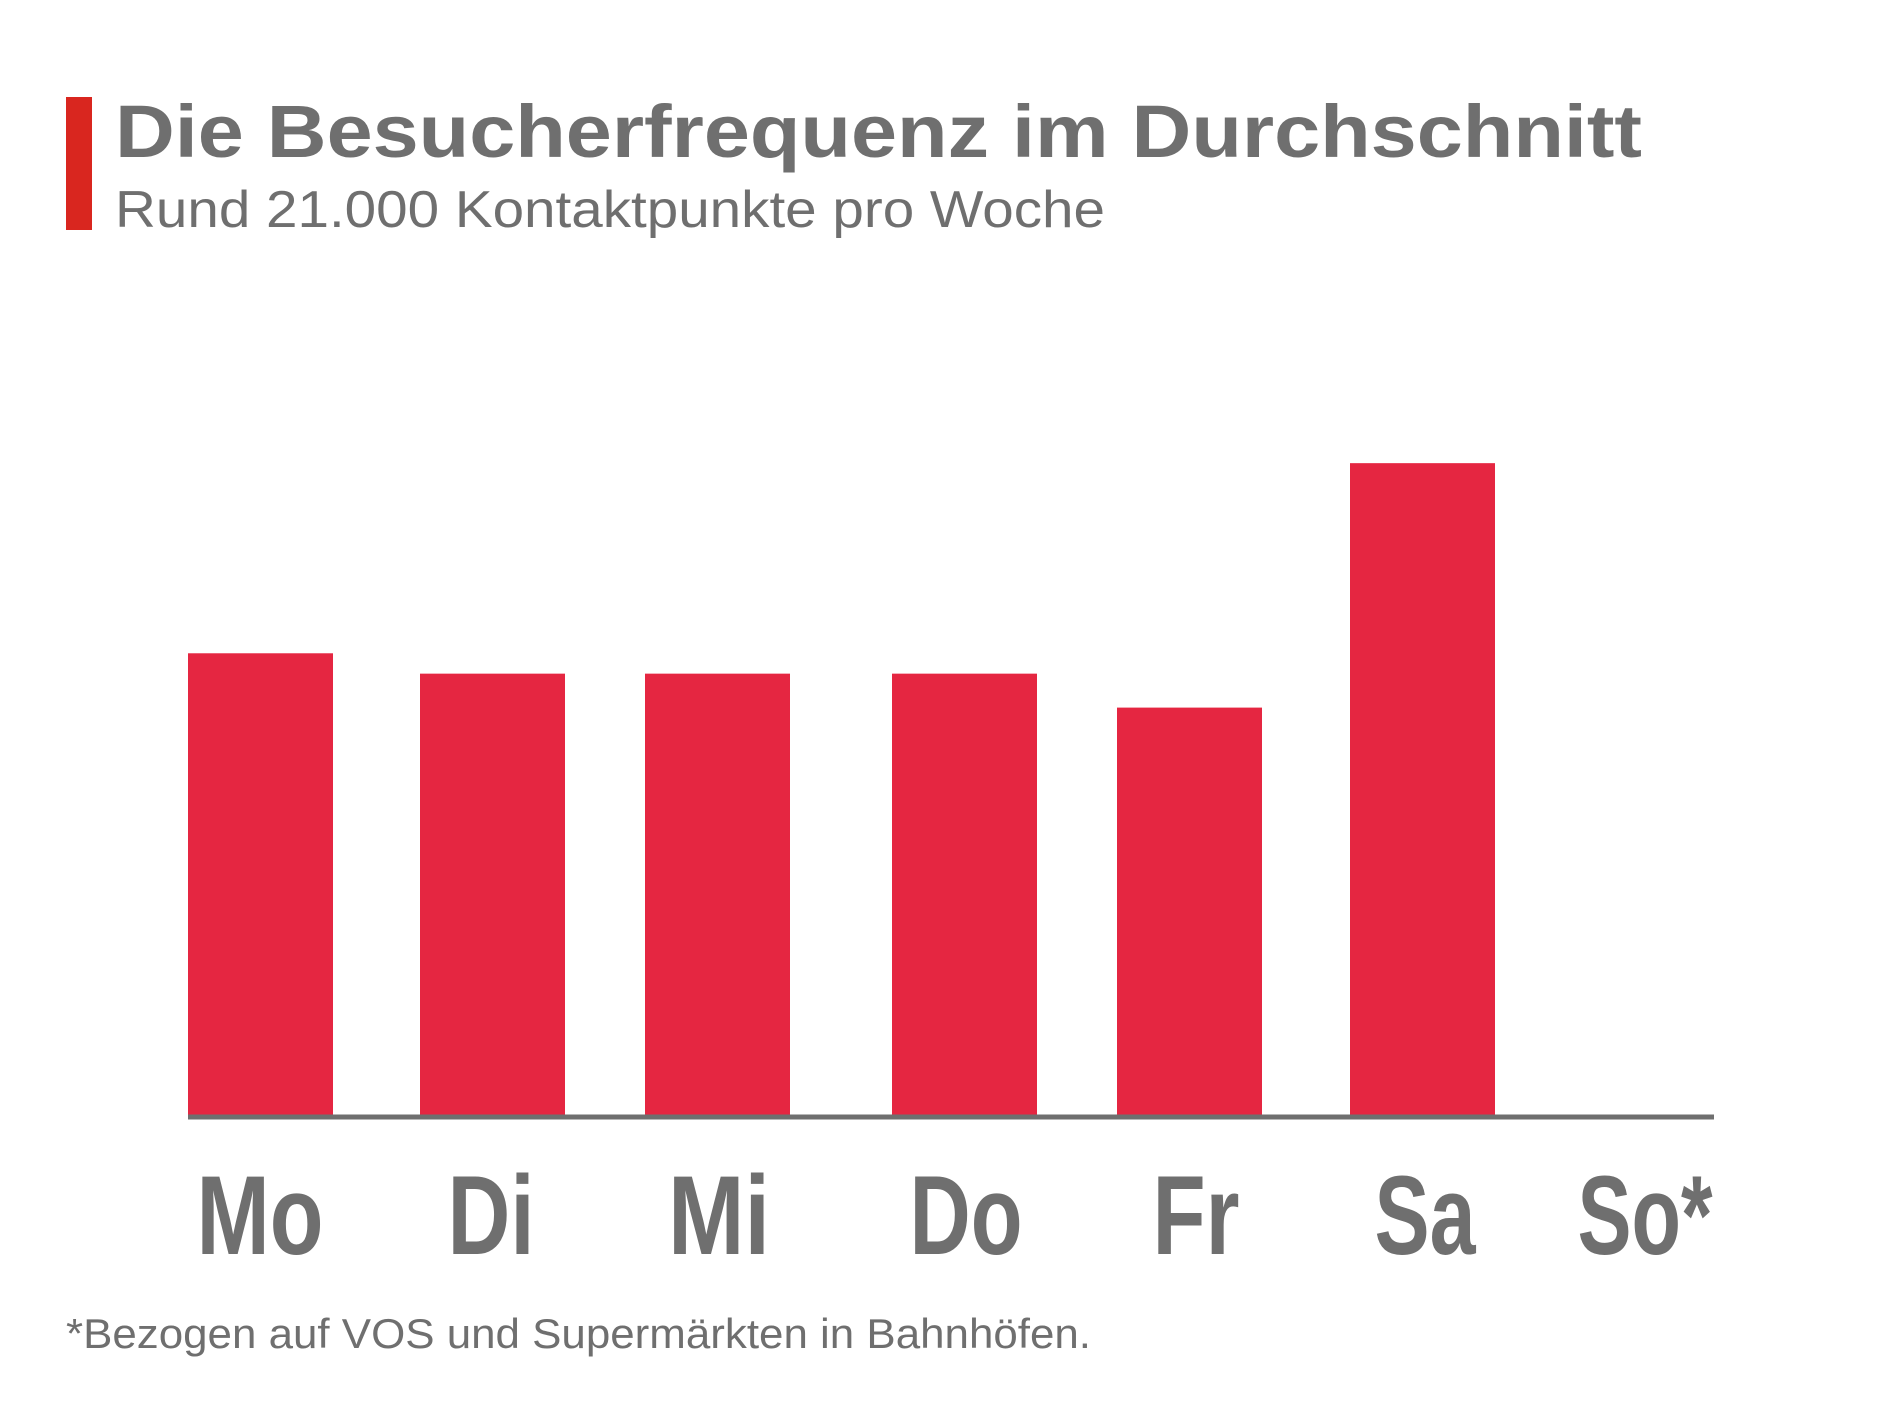 The height and width of the screenshot is (1417, 1890). I want to click on chart-subtitle: Rund 21.000 Kontaktpunkte pro Woche, so click(610, 210).